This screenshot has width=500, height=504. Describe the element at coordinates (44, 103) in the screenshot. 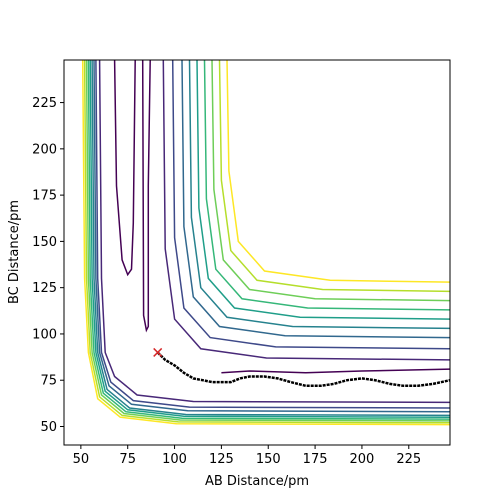

I see `y-tick-label: 225` at that location.